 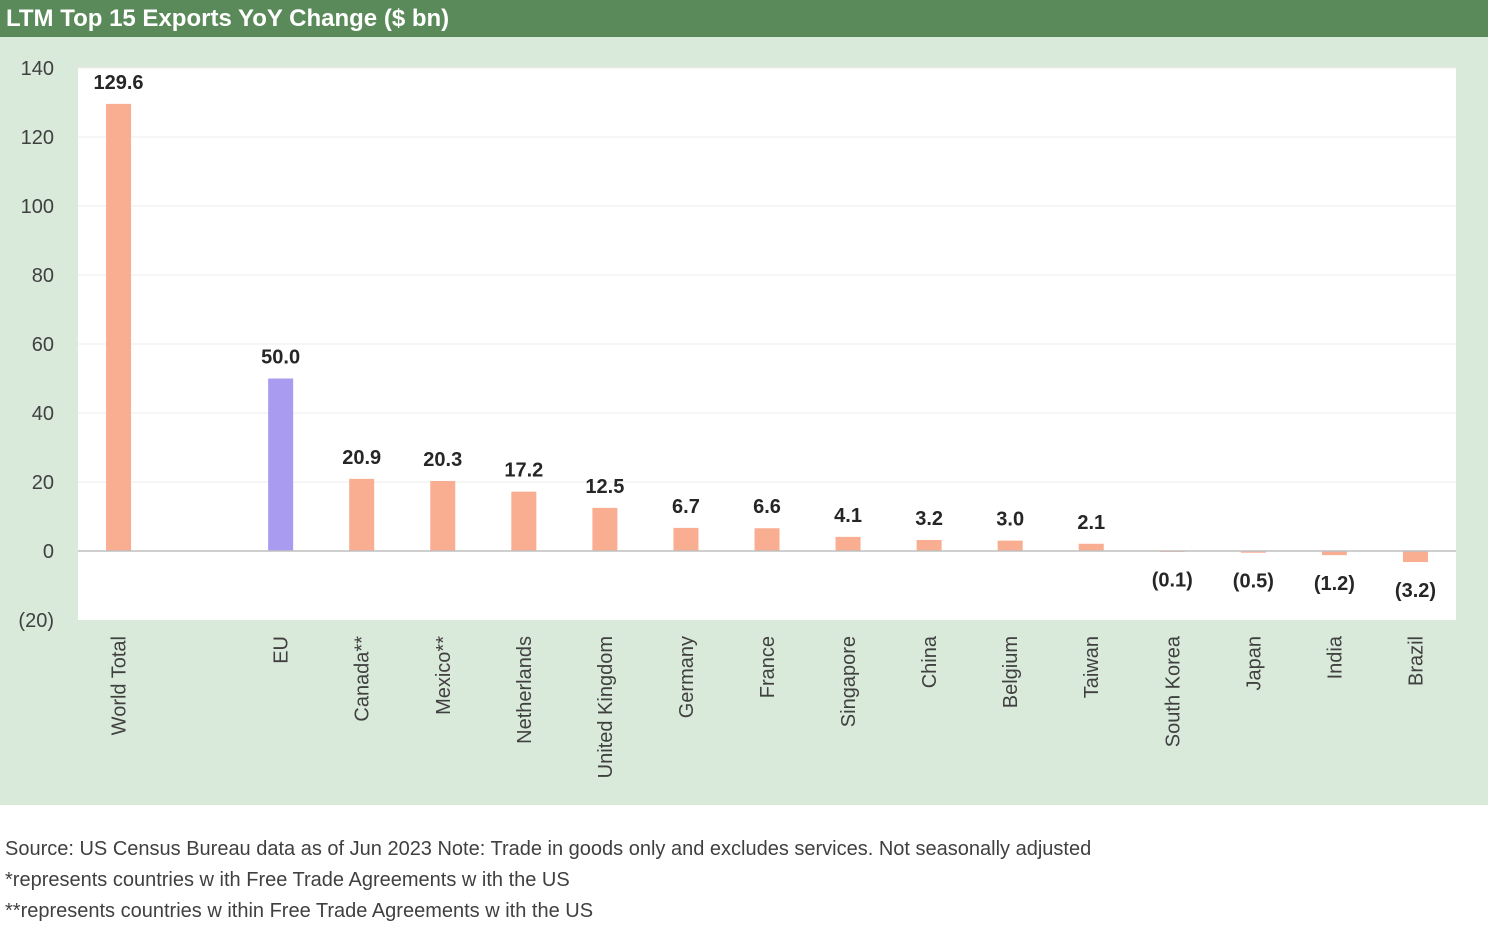 I want to click on x-tick-label-china: China, so click(x=930, y=661).